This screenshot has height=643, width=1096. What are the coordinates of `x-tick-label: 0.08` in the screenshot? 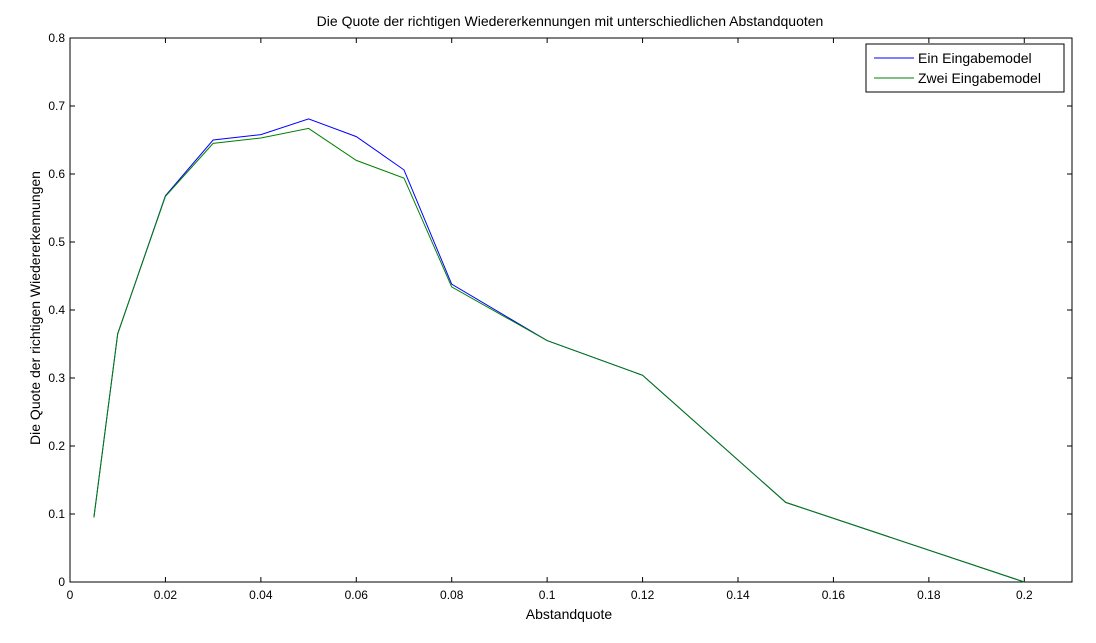 It's located at (452, 595).